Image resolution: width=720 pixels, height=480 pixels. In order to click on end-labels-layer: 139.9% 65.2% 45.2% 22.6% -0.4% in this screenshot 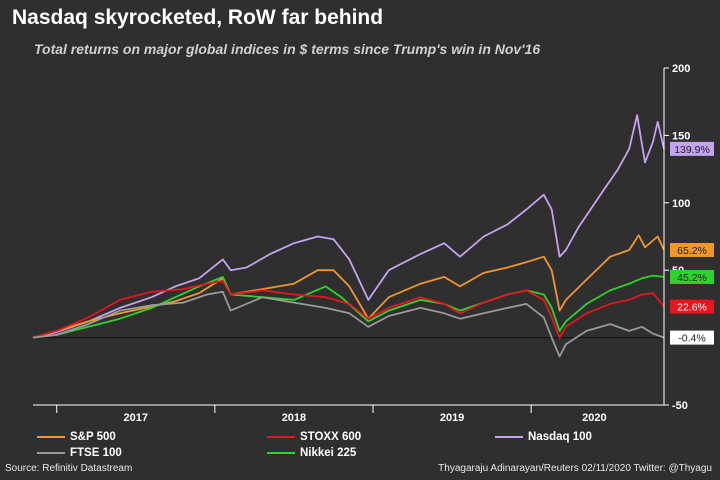, I will do `click(692, 243)`.